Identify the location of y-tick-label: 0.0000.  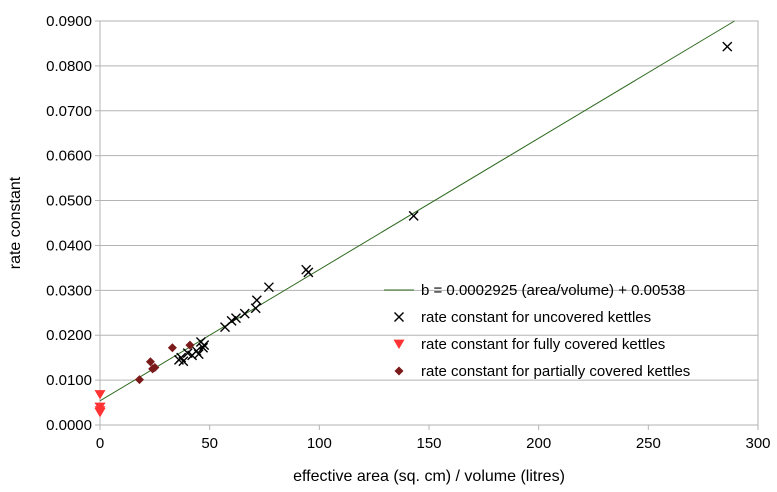
(69, 425).